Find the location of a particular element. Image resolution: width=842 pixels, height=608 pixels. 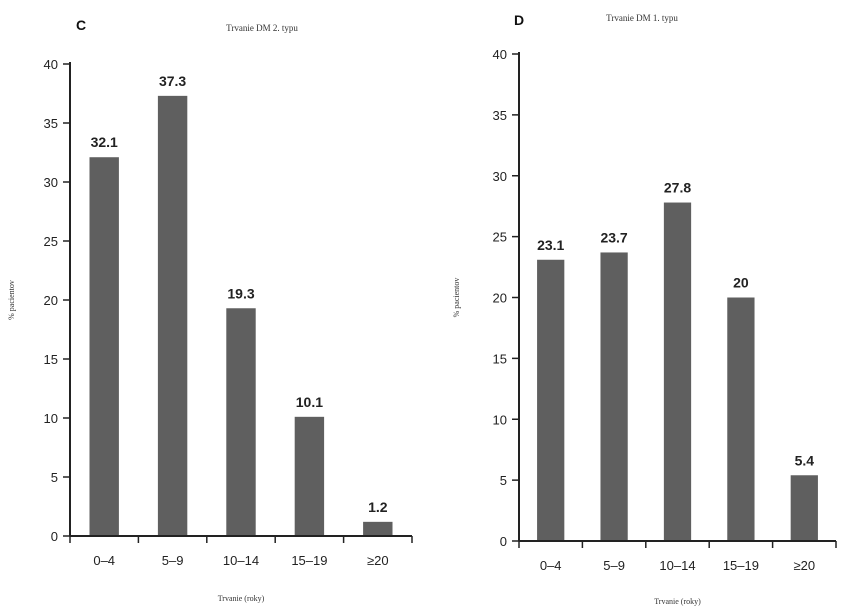

panel-letter: D is located at coordinates (519, 20).